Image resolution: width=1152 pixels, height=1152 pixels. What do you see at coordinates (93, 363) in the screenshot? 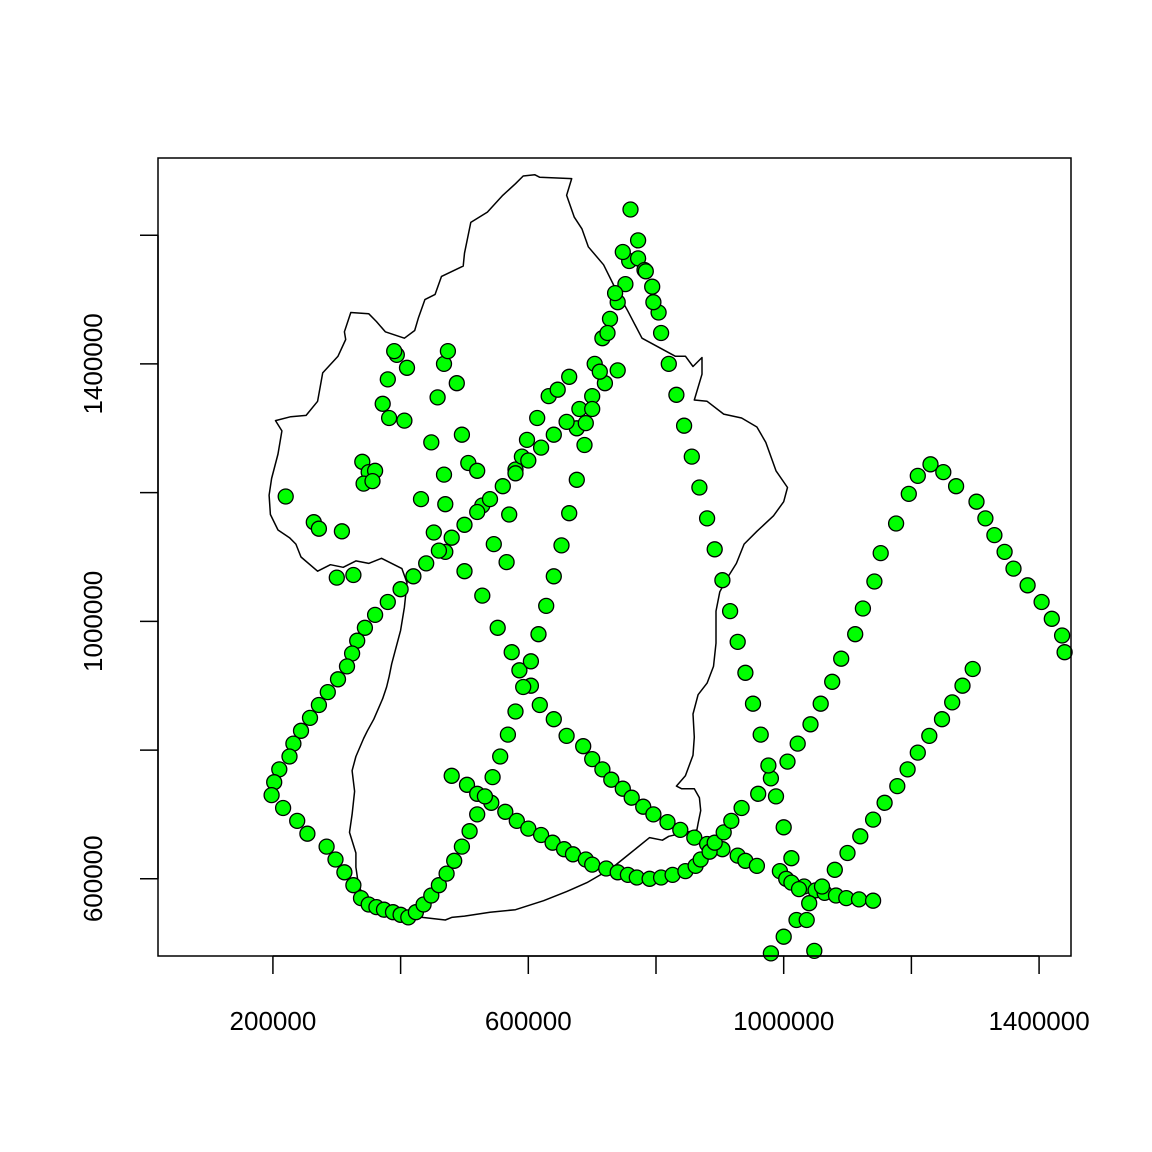
I see `y-tick-label: 1400000` at bounding box center [93, 363].